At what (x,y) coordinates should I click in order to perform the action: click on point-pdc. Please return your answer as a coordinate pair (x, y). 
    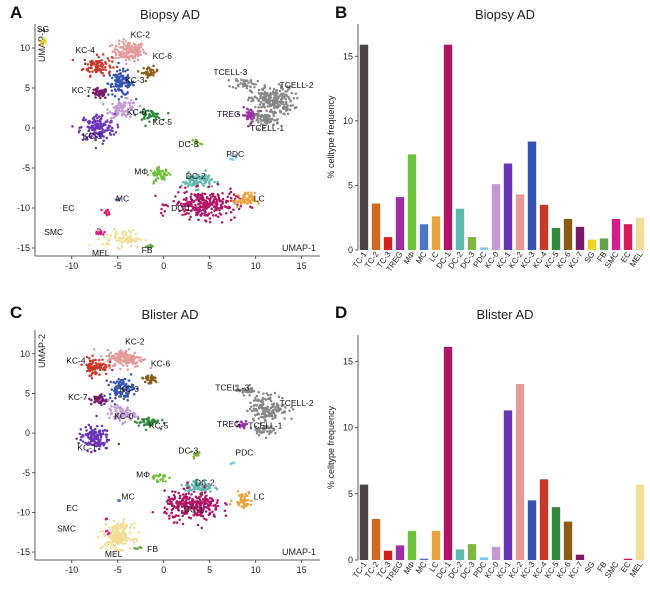
    Looking at the image, I should click on (230, 464).